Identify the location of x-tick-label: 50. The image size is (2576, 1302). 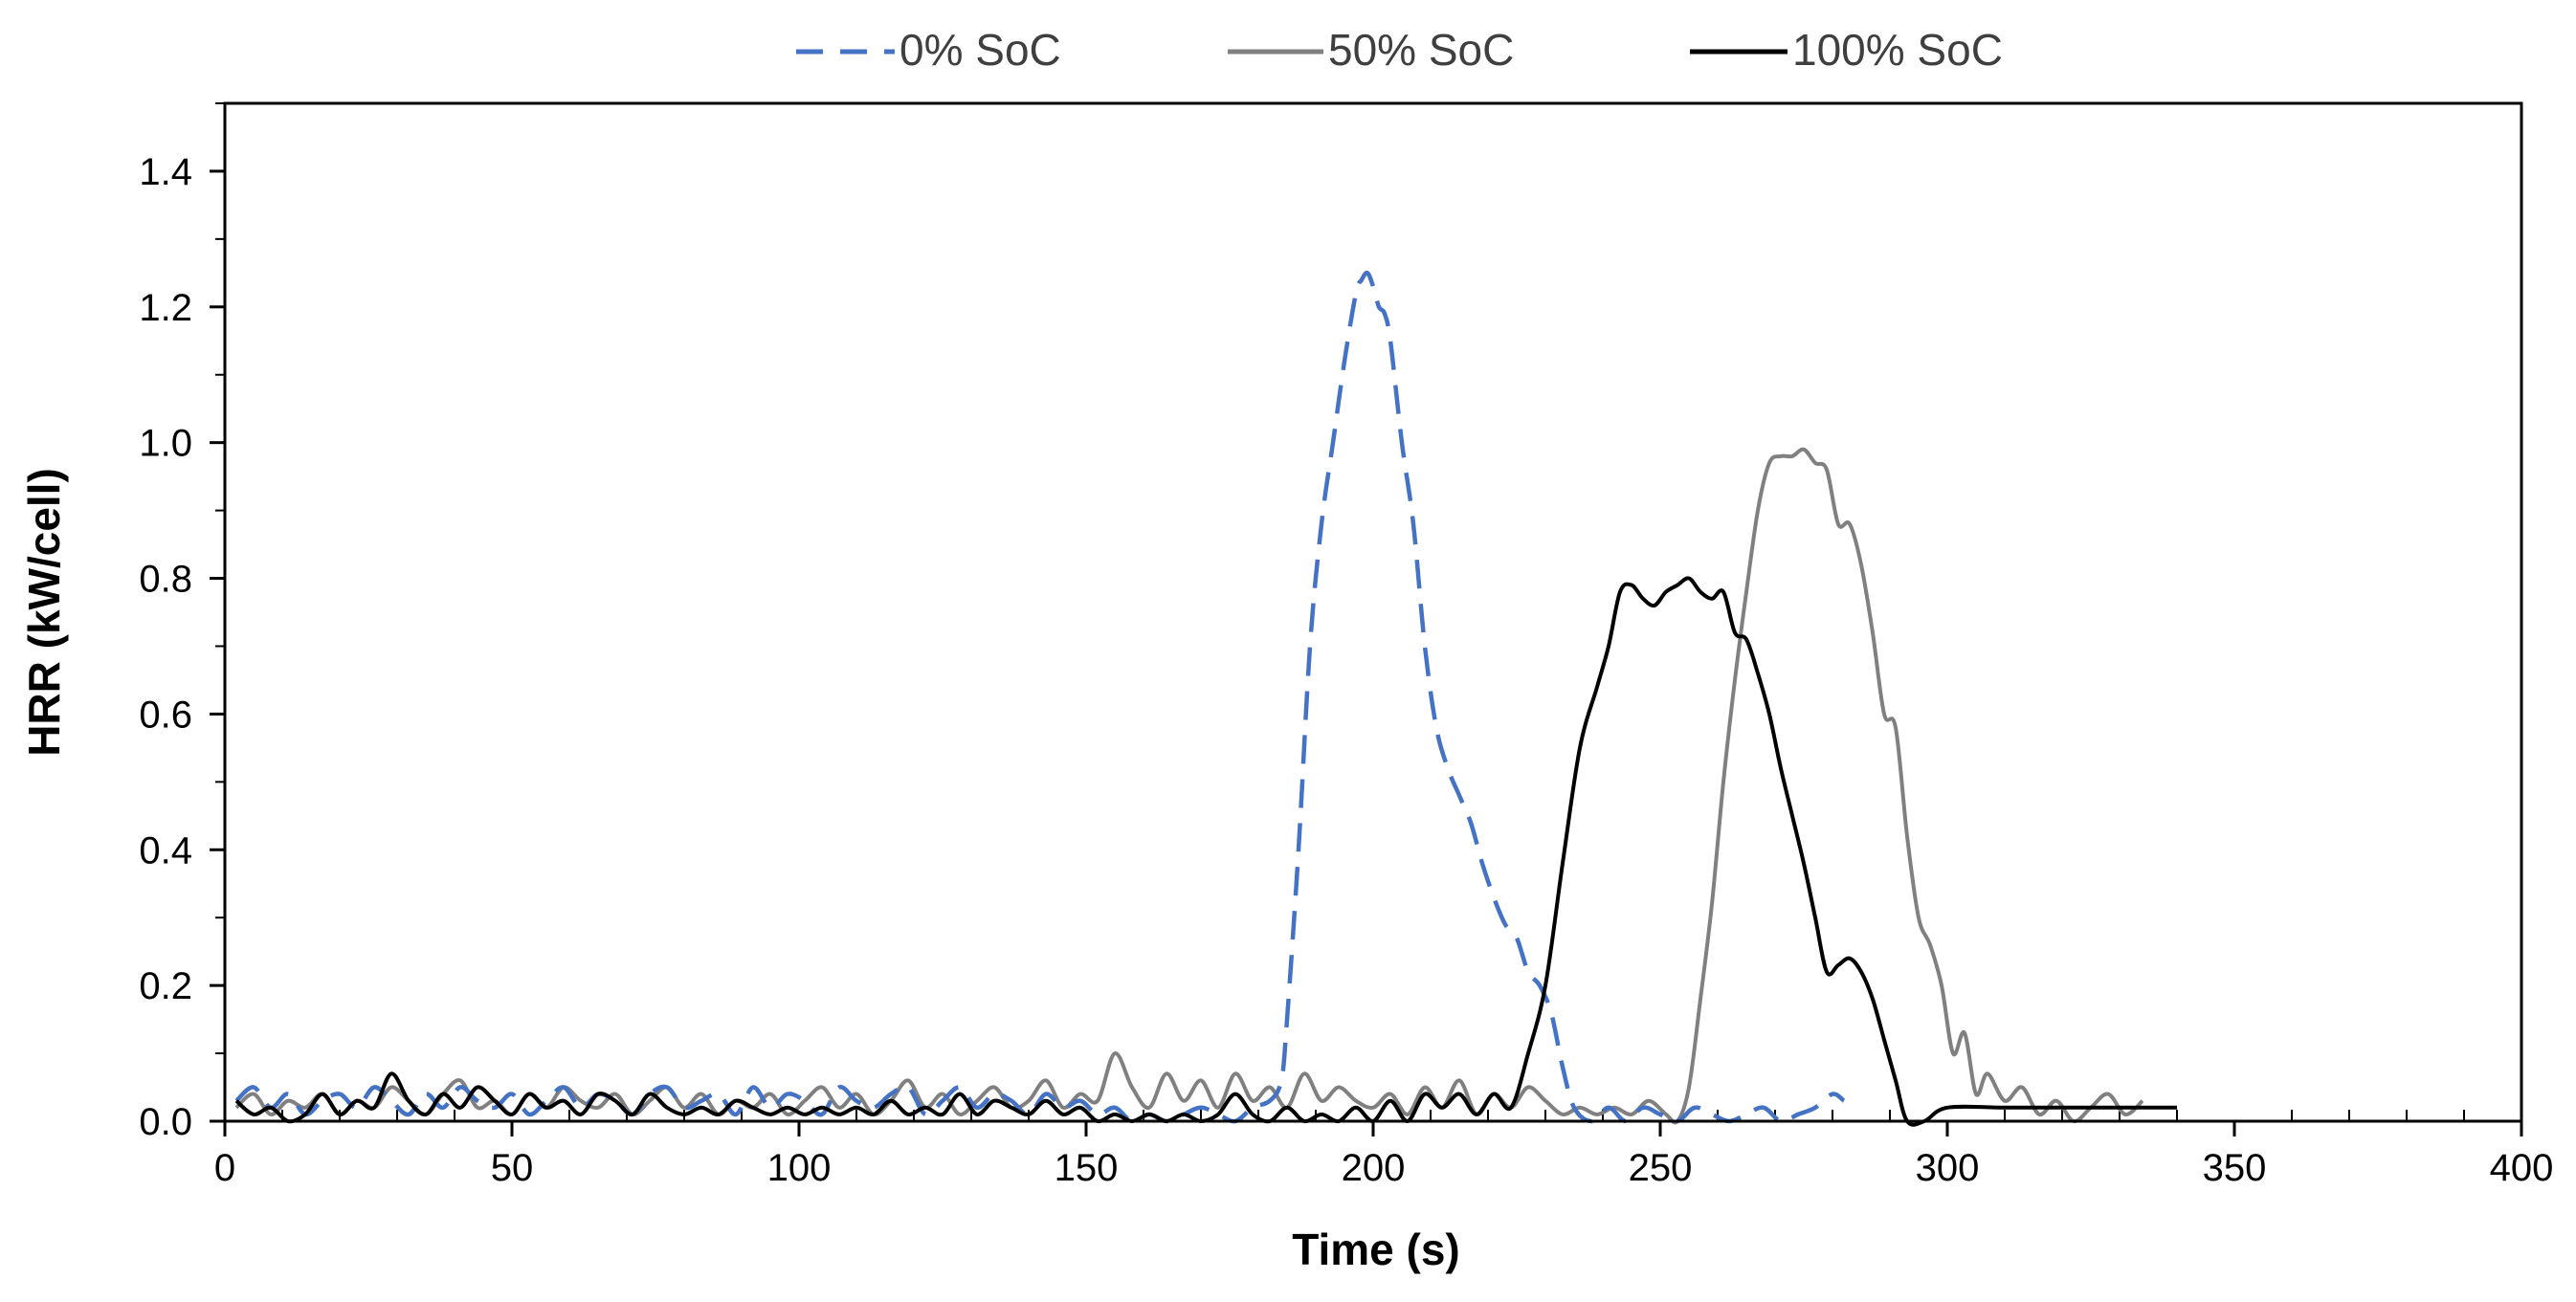
(512, 1168).